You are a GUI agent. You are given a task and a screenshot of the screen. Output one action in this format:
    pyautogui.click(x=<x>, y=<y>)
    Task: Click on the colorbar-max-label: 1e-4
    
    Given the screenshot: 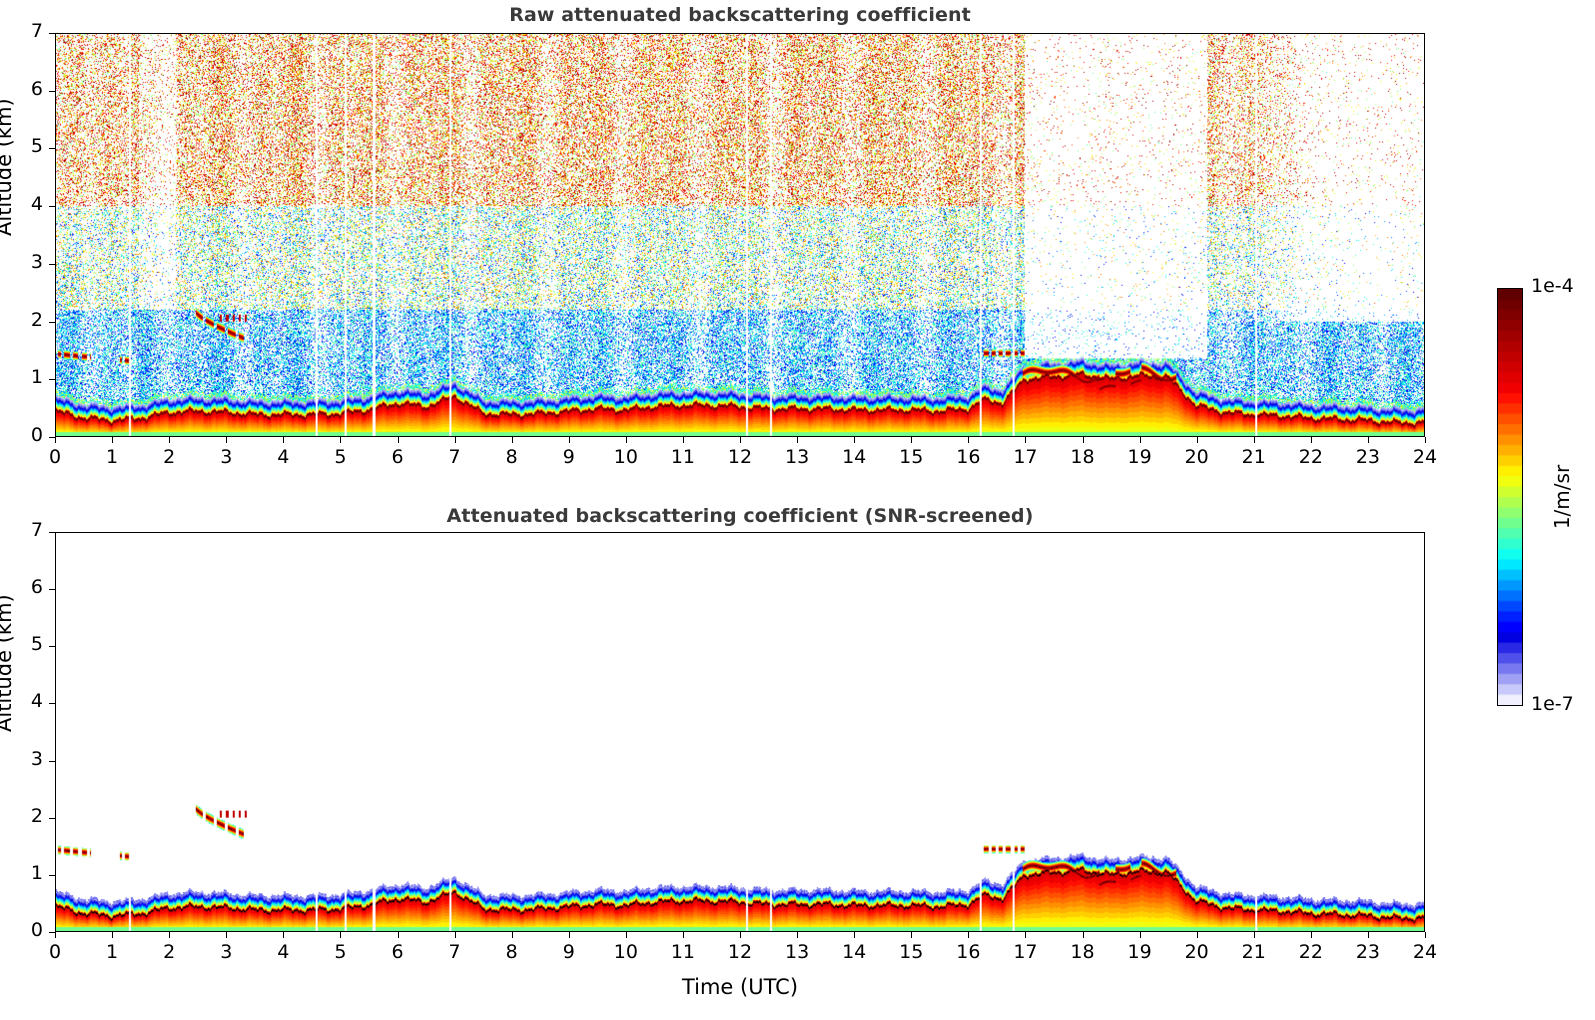 What is the action you would take?
    pyautogui.click(x=1552, y=286)
    